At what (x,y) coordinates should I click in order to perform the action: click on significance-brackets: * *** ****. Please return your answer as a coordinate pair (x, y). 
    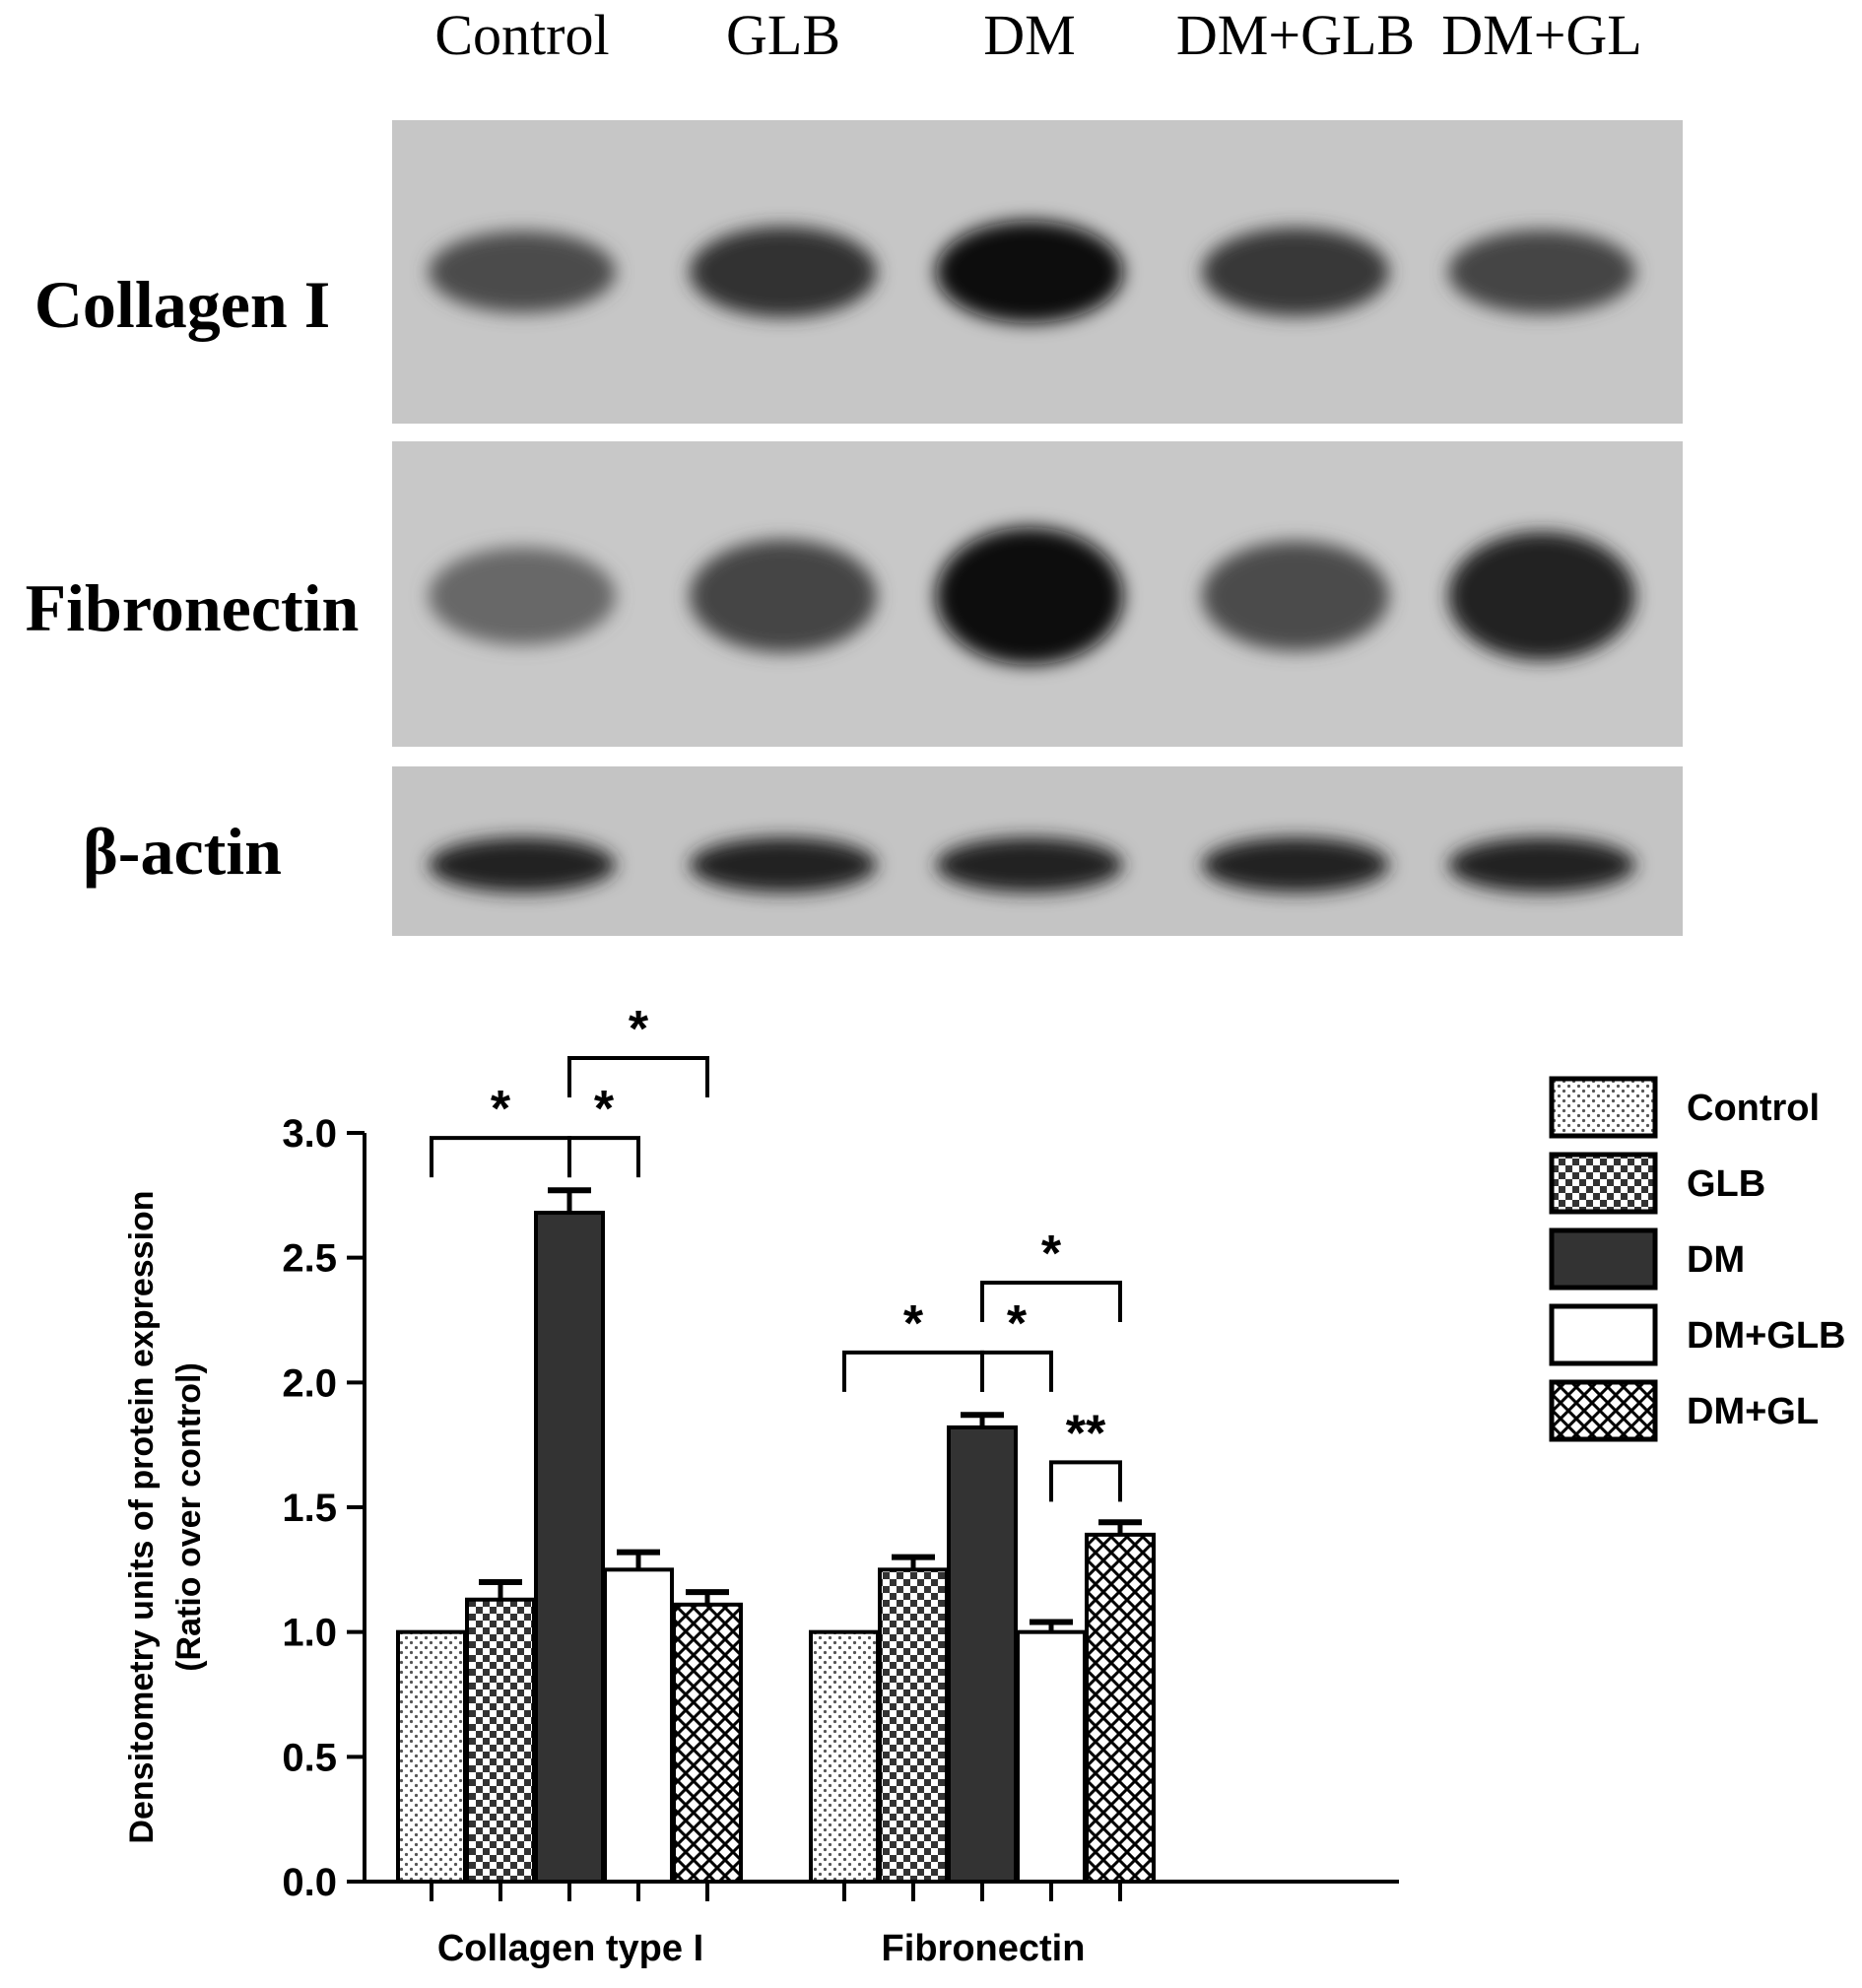
    Looking at the image, I should click on (776, 1251).